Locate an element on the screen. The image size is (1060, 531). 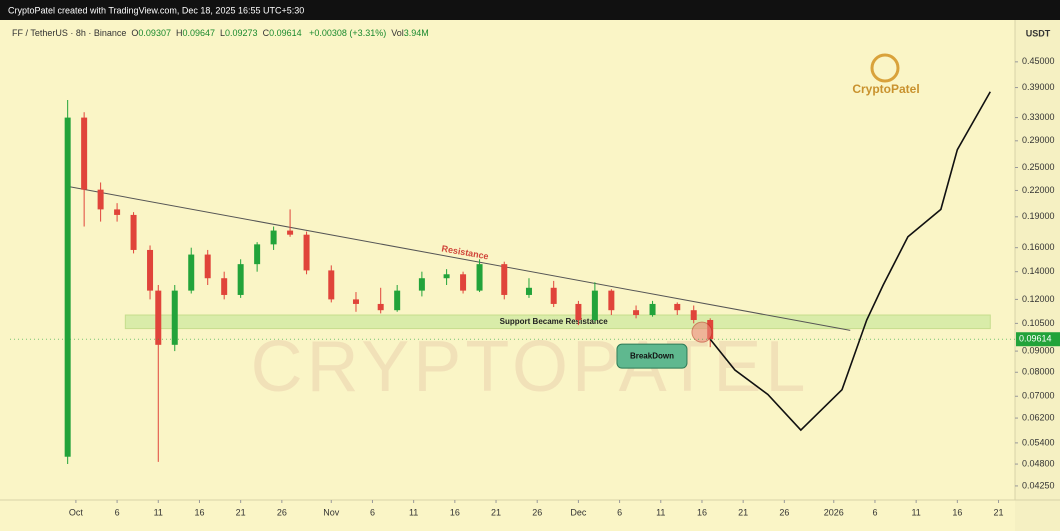
ohlc-label: C is located at coordinates (266, 33).